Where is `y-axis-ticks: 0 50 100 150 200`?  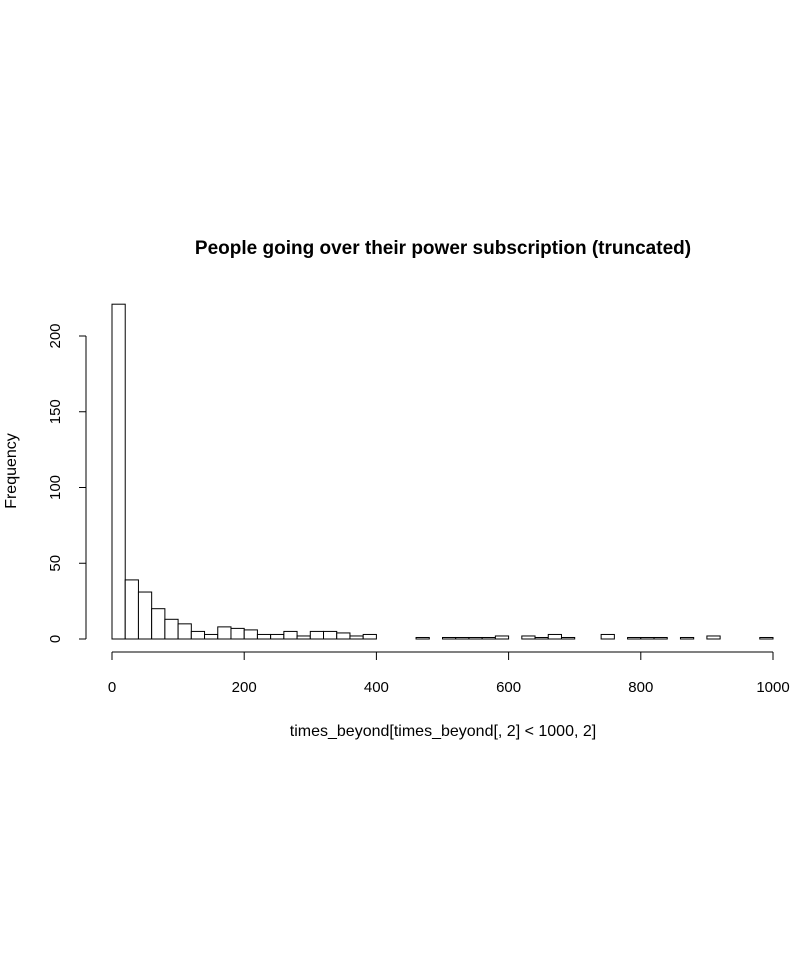 y-axis-ticks: 0 50 100 150 200 is located at coordinates (66, 483).